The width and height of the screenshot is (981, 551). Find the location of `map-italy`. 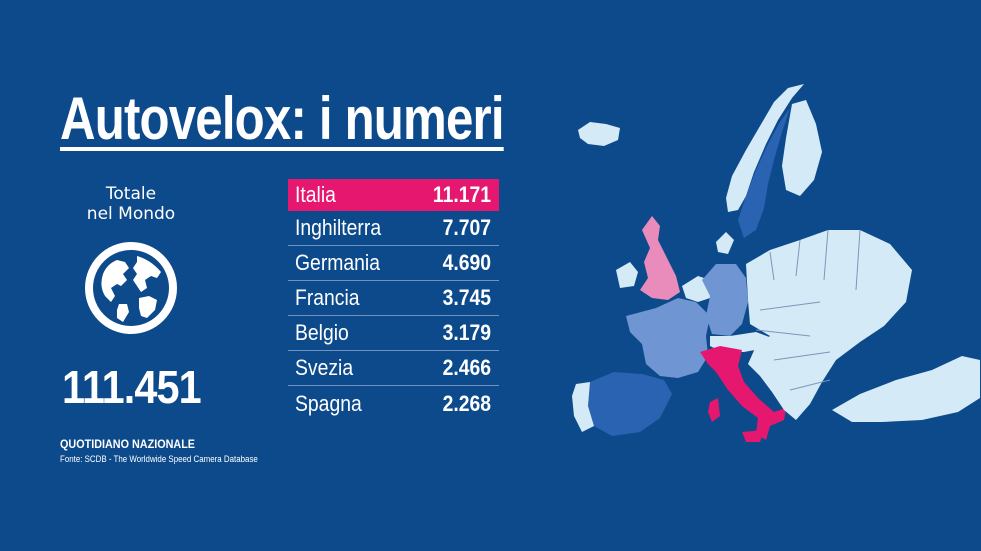

map-italy is located at coordinates (743, 393).